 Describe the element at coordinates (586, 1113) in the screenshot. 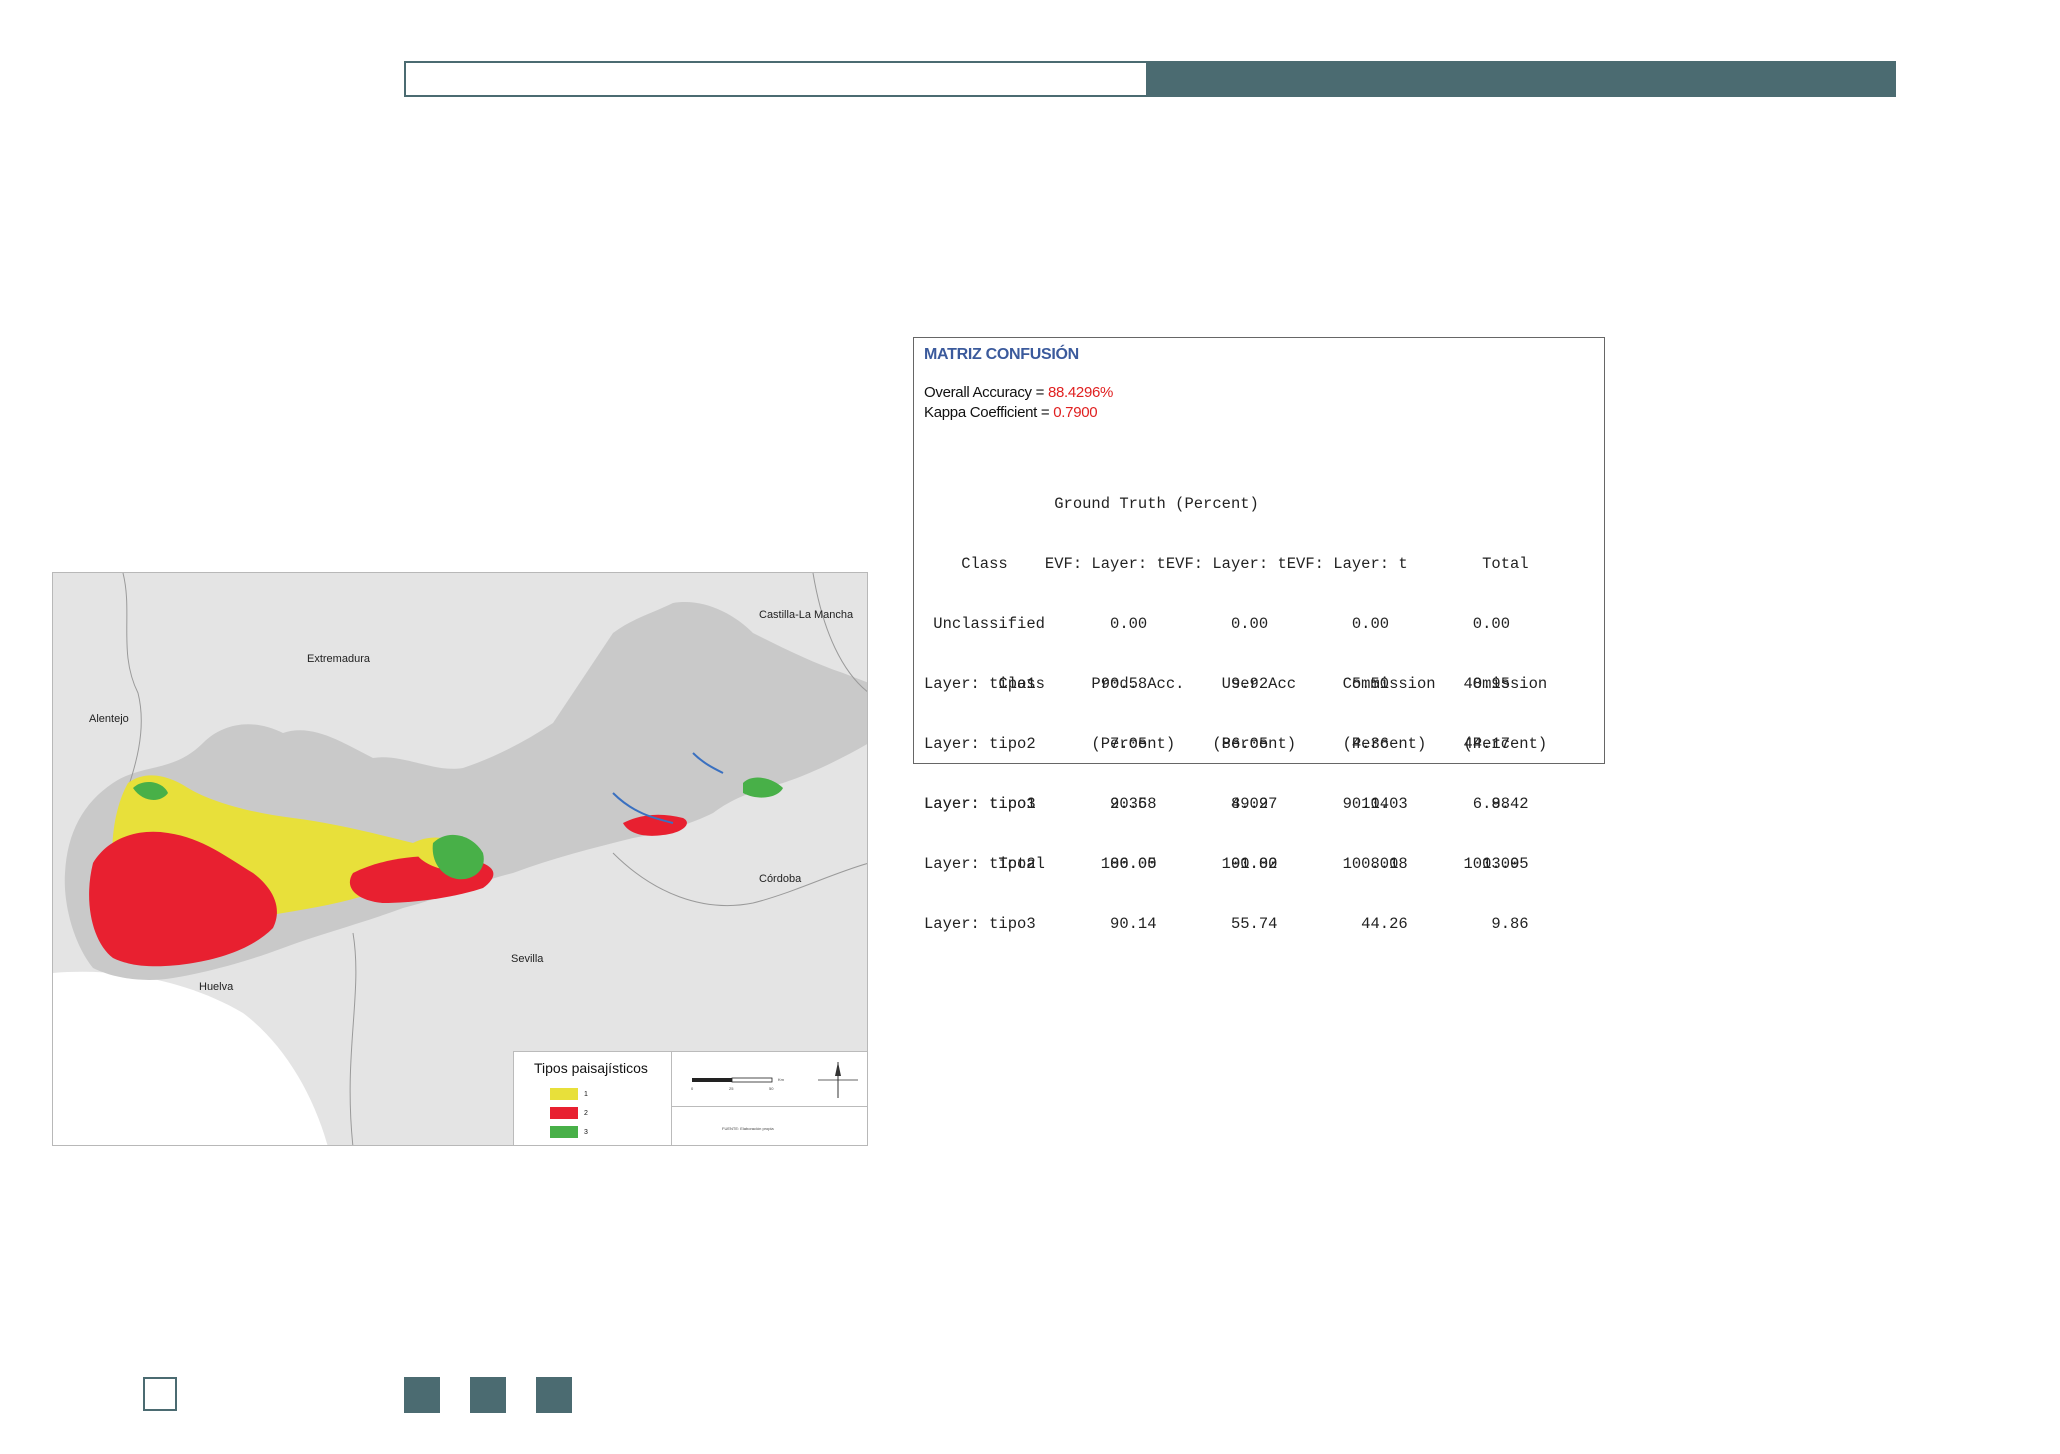

I see `legend-item-label: 2` at that location.